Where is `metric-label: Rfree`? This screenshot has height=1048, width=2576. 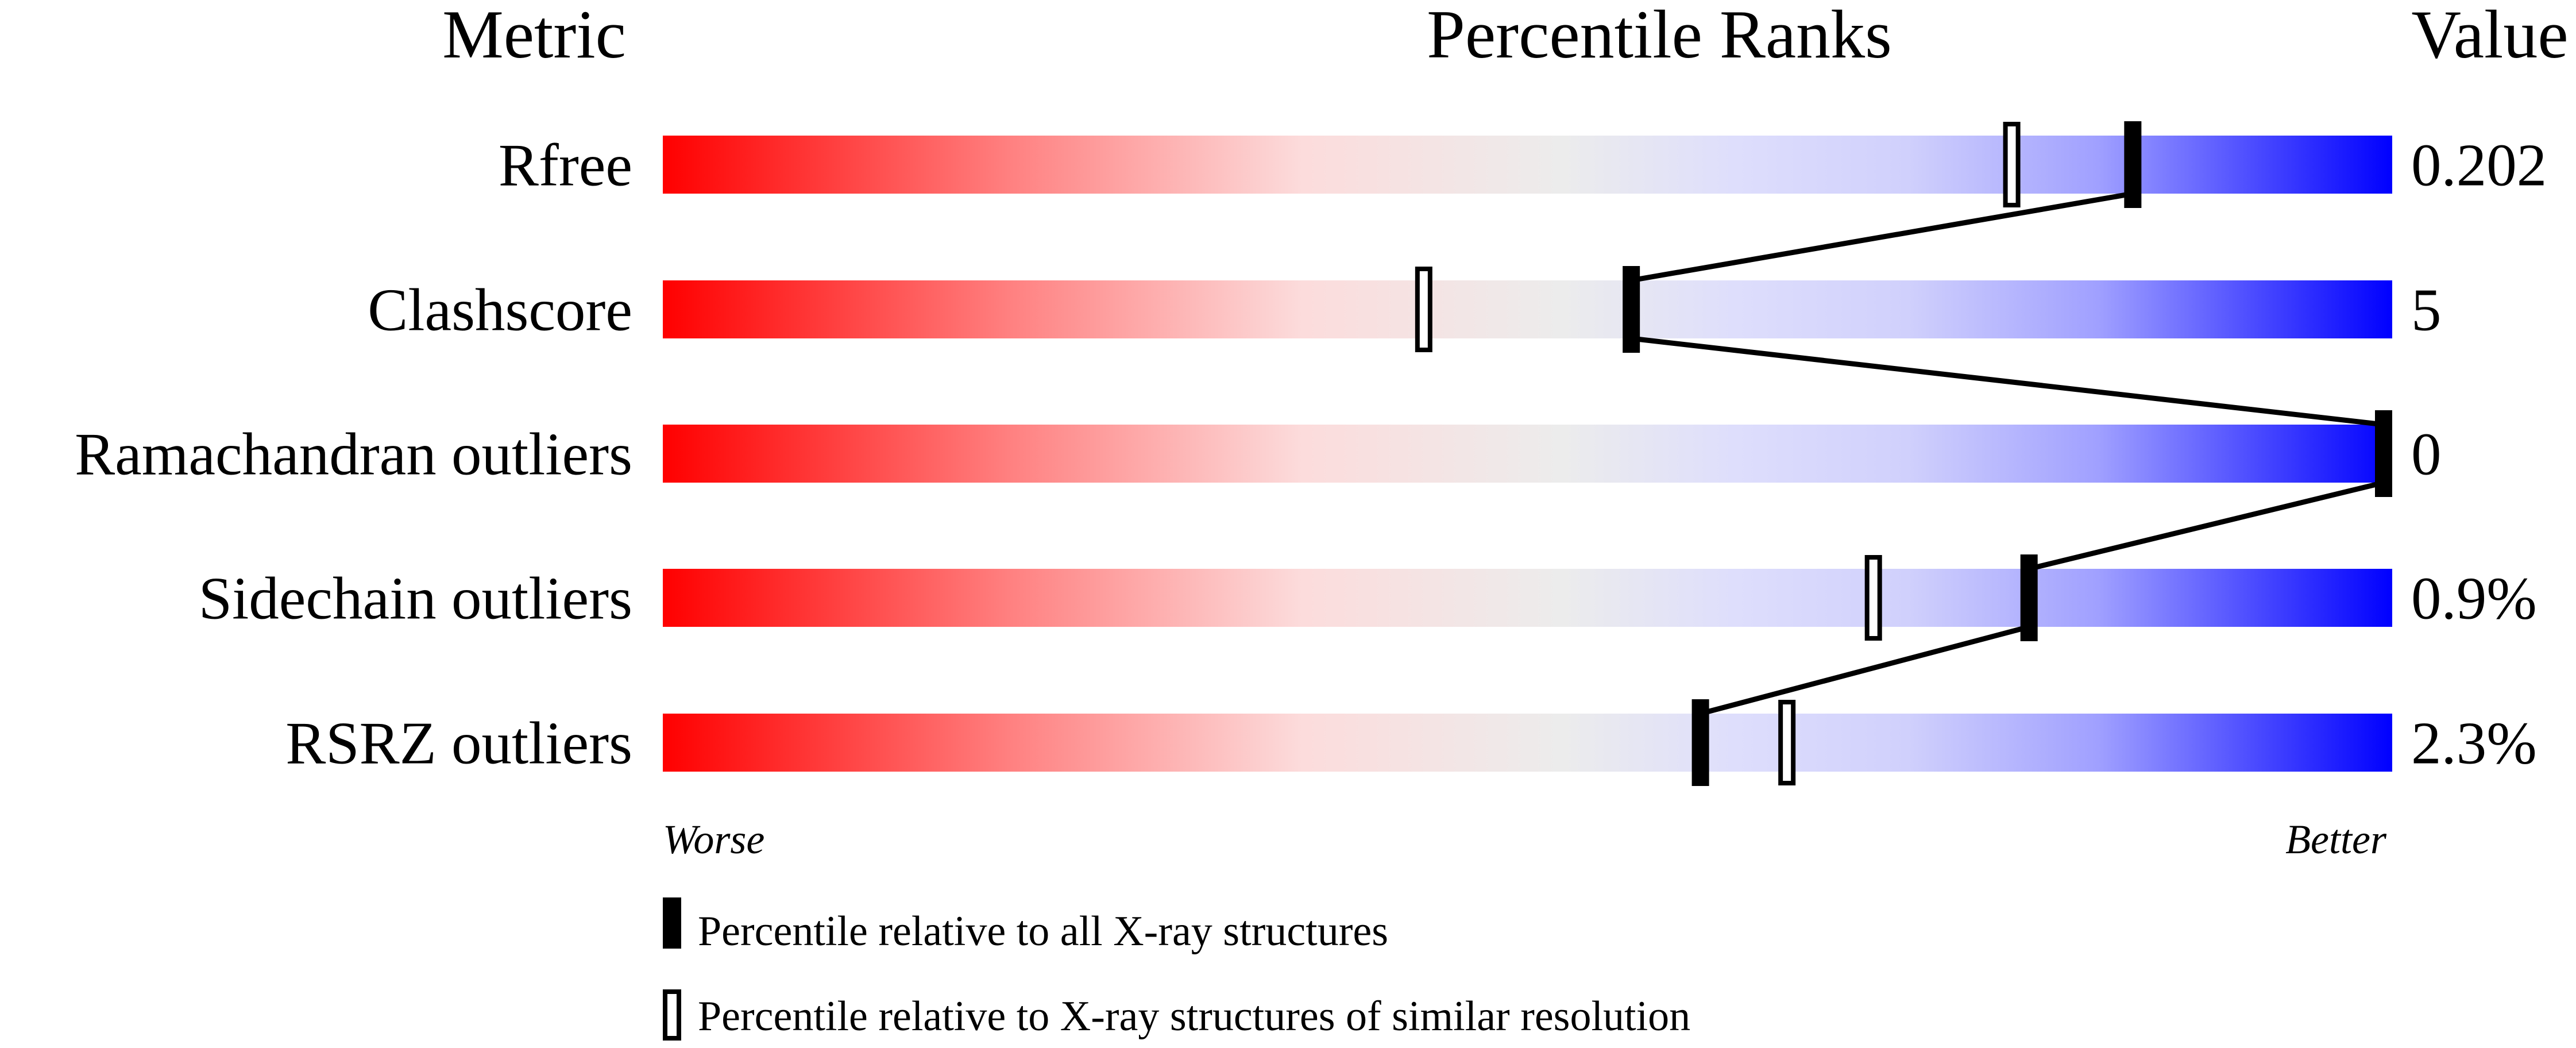 metric-label: Rfree is located at coordinates (565, 166).